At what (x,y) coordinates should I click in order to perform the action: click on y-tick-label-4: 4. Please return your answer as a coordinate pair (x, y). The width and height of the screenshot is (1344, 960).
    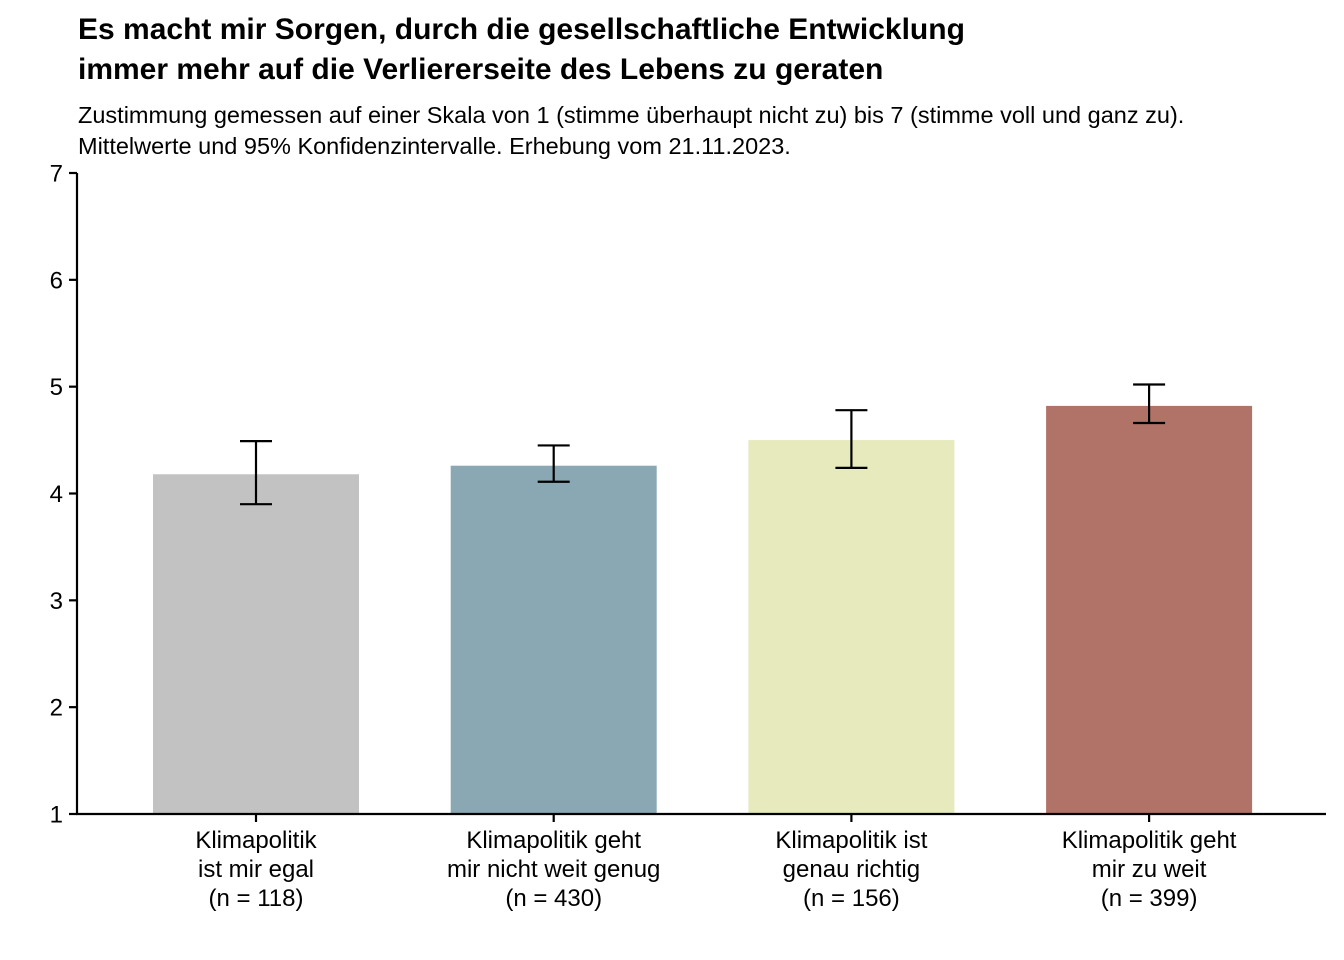
    Looking at the image, I should click on (56, 494).